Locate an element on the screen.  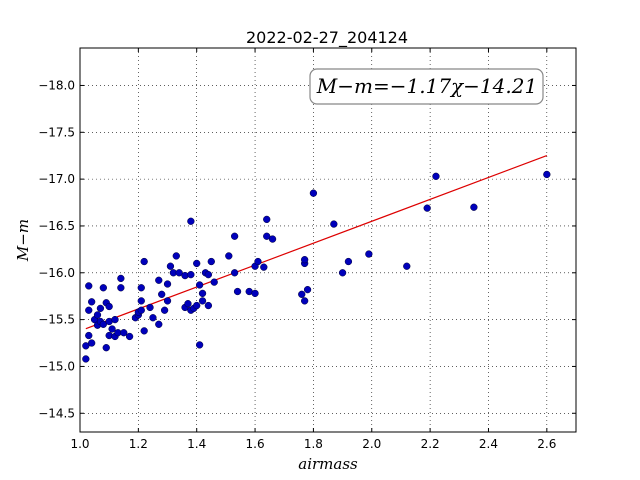
fit-annotation-box is located at coordinates (426, 86).